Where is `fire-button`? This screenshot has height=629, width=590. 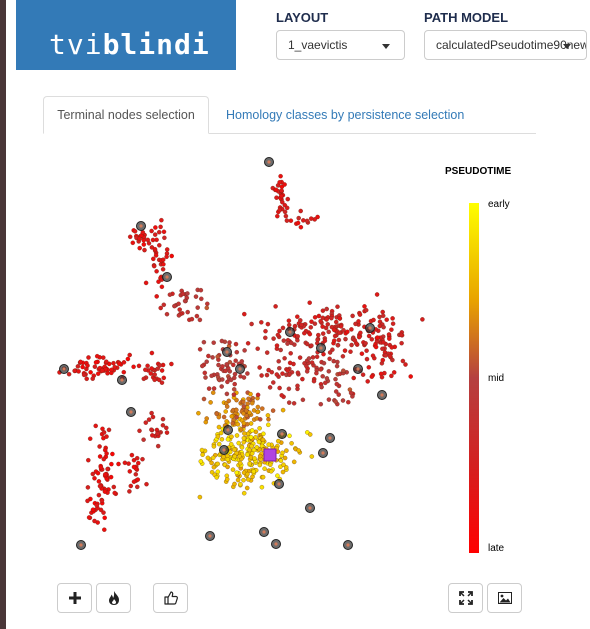 fire-button is located at coordinates (113, 598).